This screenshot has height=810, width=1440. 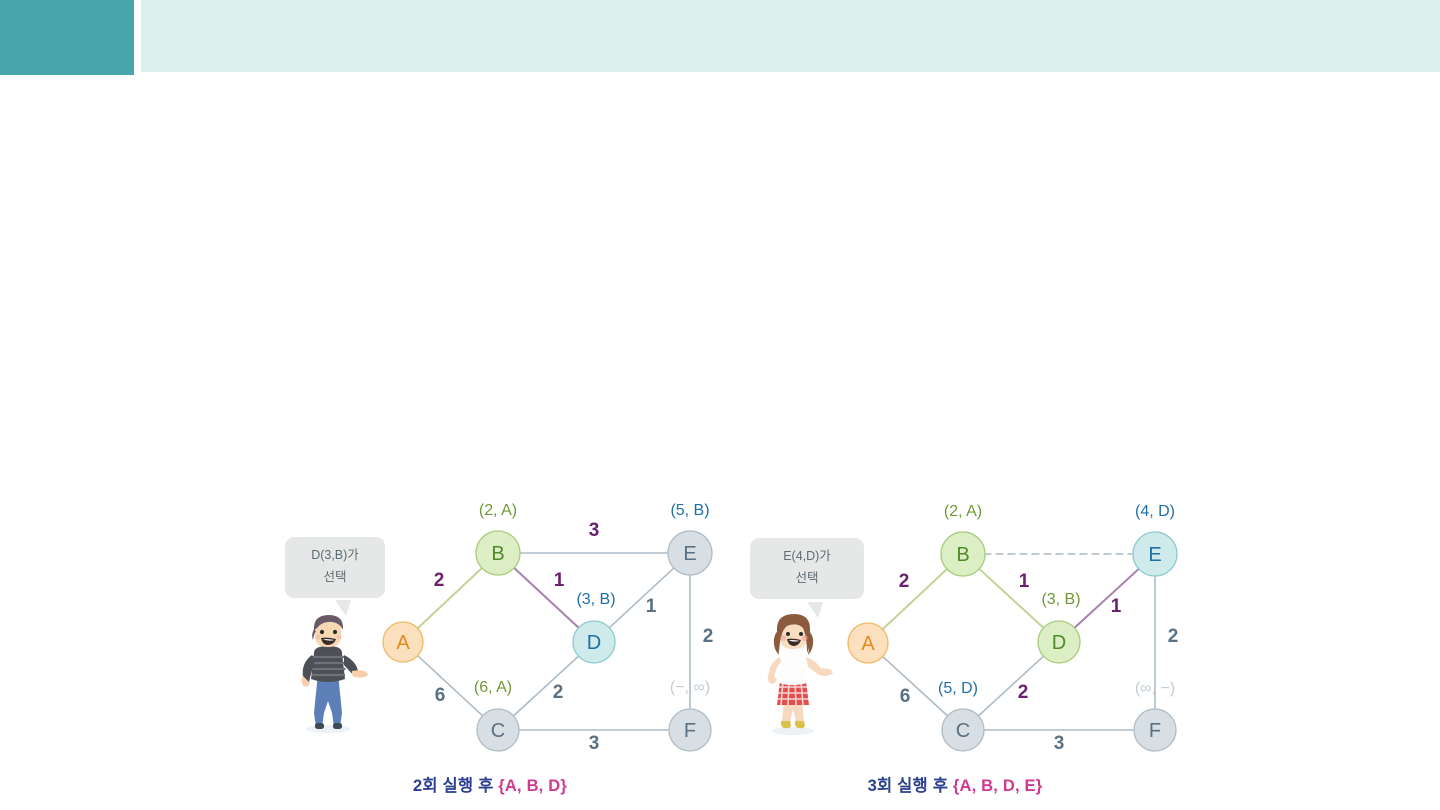 What do you see at coordinates (456, 786) in the screenshot?
I see `caption-iteration-text: 2회 실행 후` at bounding box center [456, 786].